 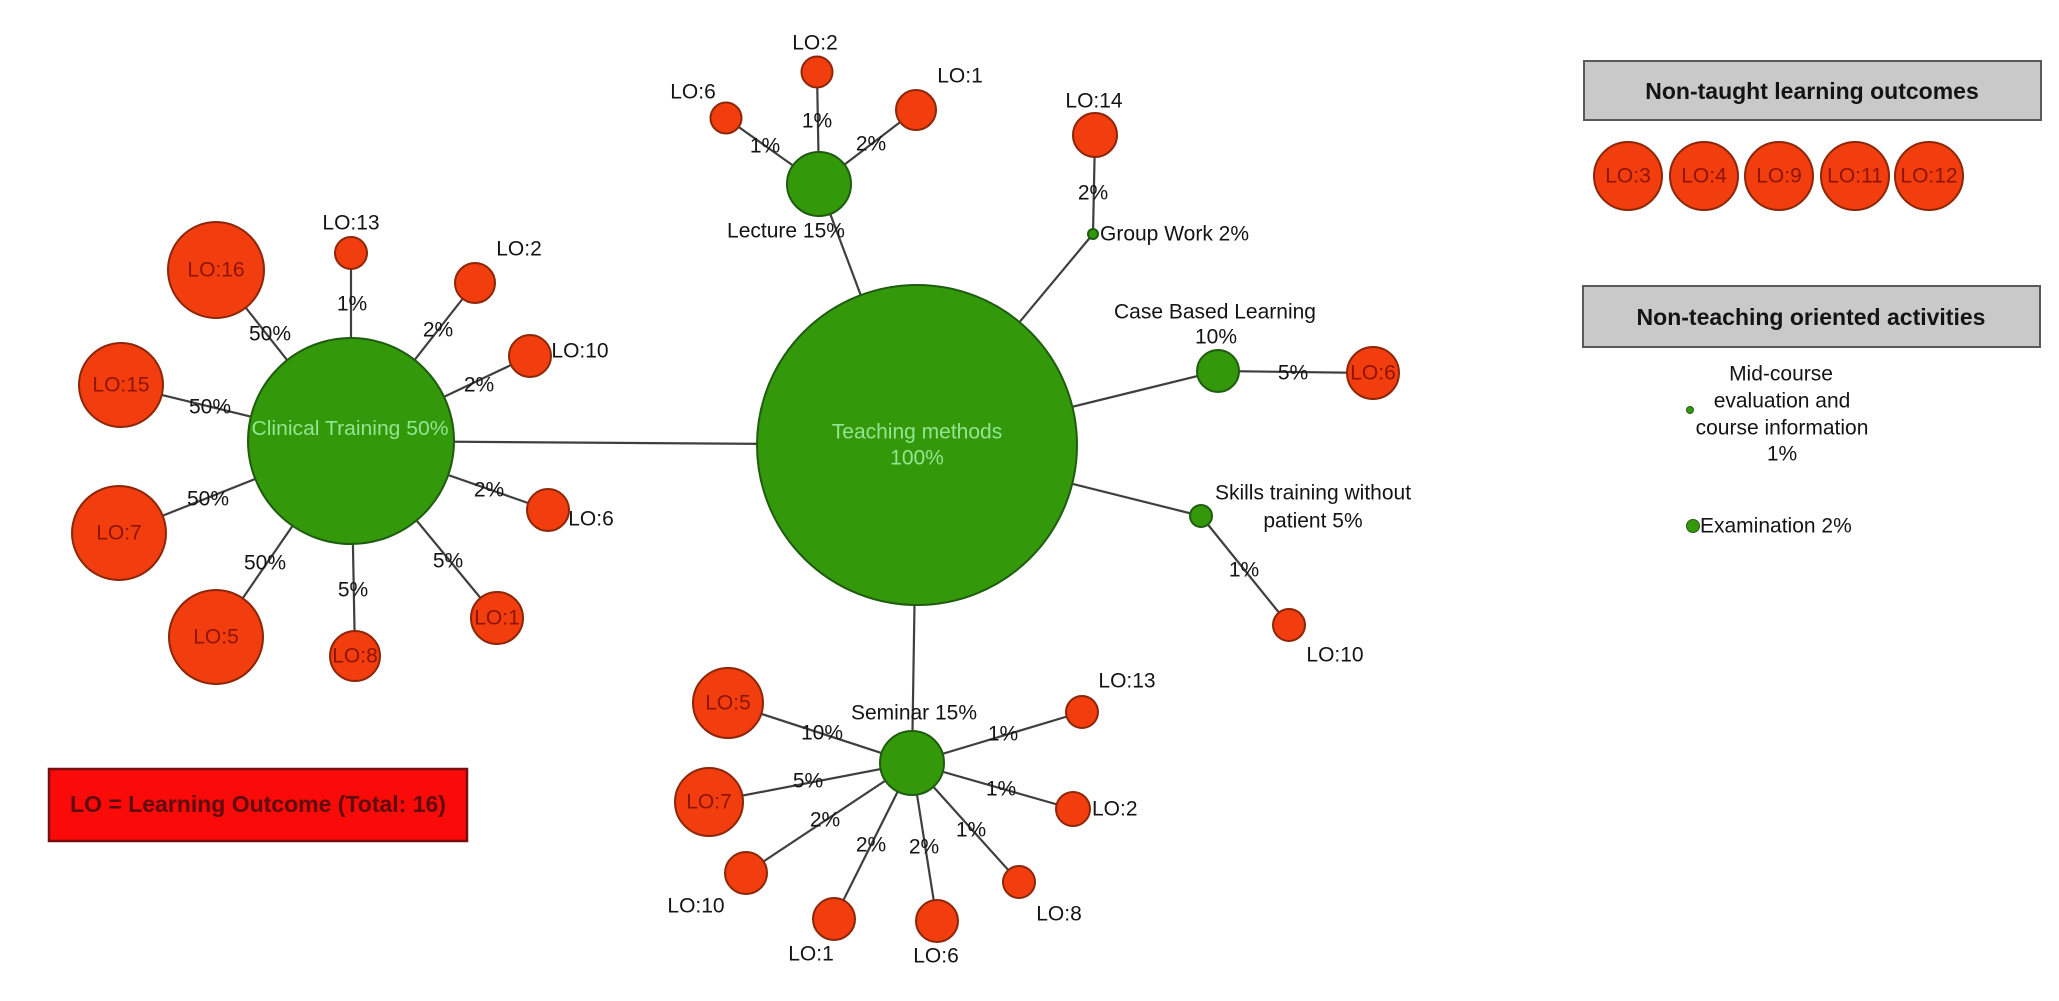 I want to click on svg-text: Teaching methods, so click(x=917, y=432).